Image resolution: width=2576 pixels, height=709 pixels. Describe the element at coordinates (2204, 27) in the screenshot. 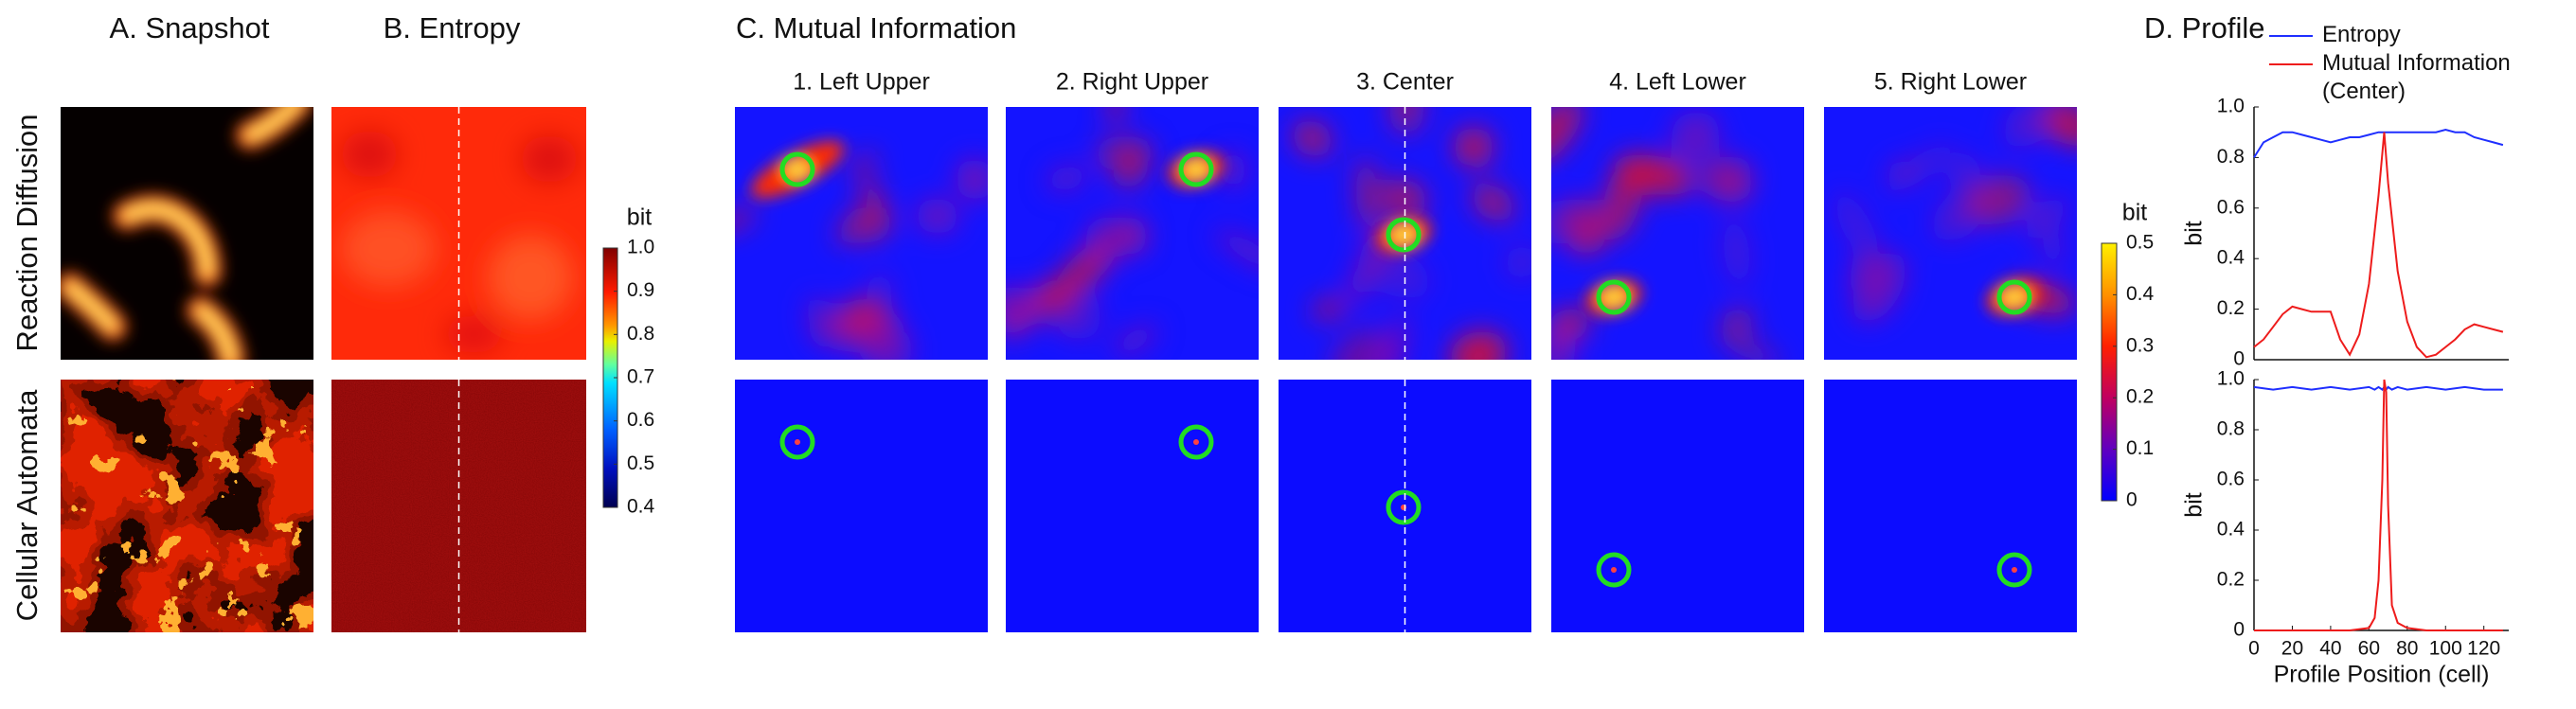

I see `panel-title: D. Profile` at that location.